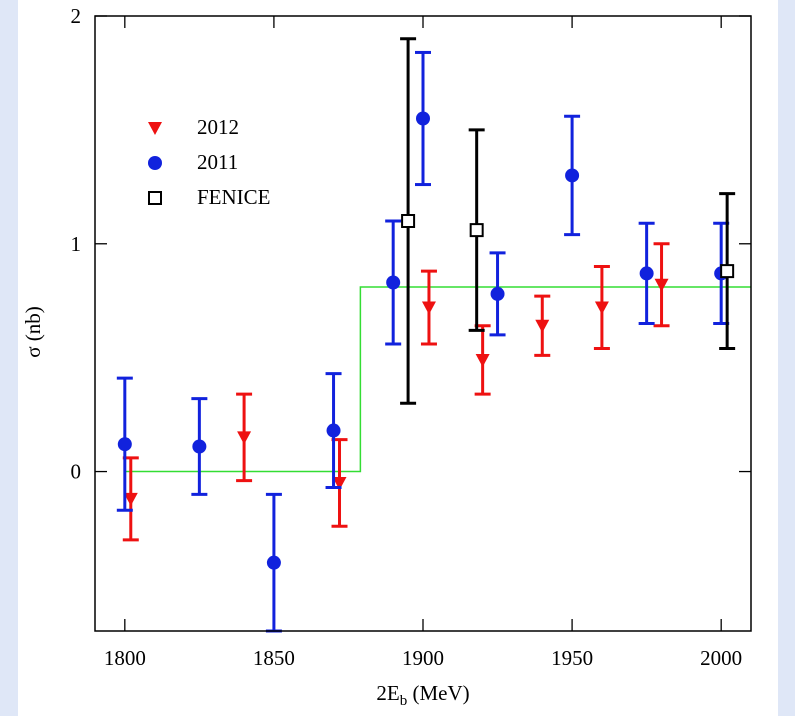  Describe the element at coordinates (423, 658) in the screenshot. I see `x-tick-label: 1900` at that location.